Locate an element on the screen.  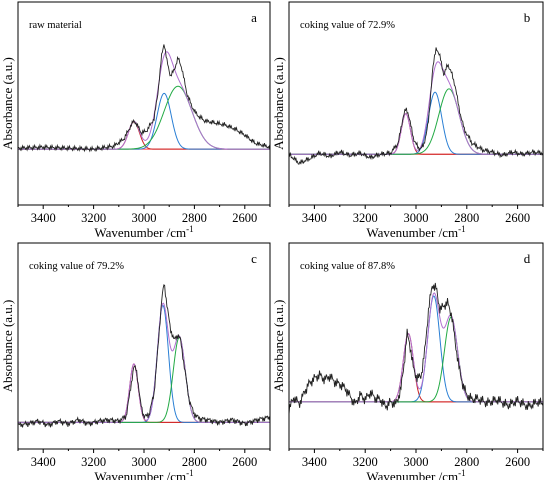
plot-area-a is located at coordinates (144, 98).